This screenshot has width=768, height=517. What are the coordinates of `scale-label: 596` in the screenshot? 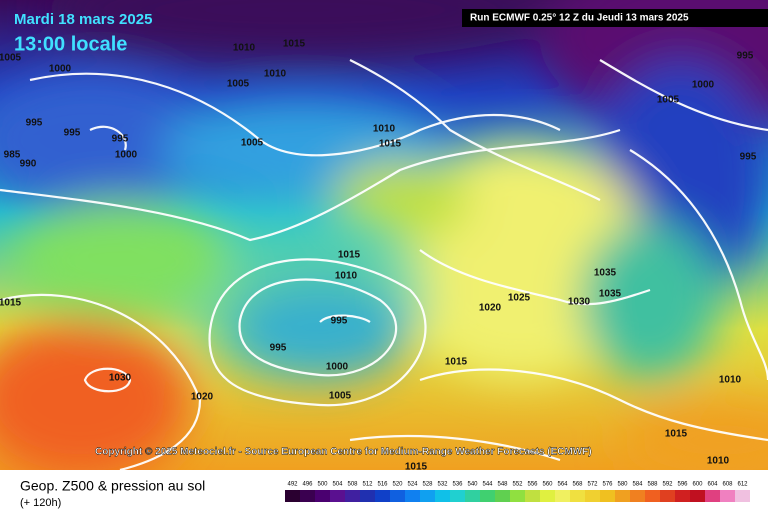 It's located at (682, 485).